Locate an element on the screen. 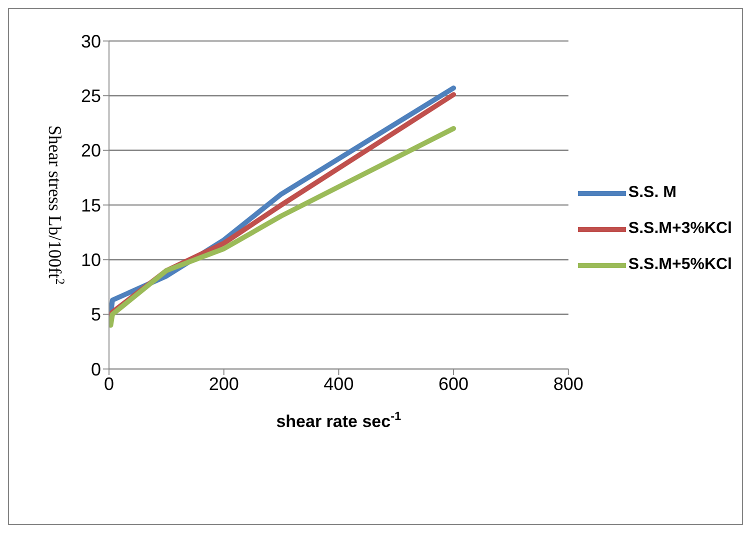  legend-label: S.S.M+5%KCl is located at coordinates (680, 265).